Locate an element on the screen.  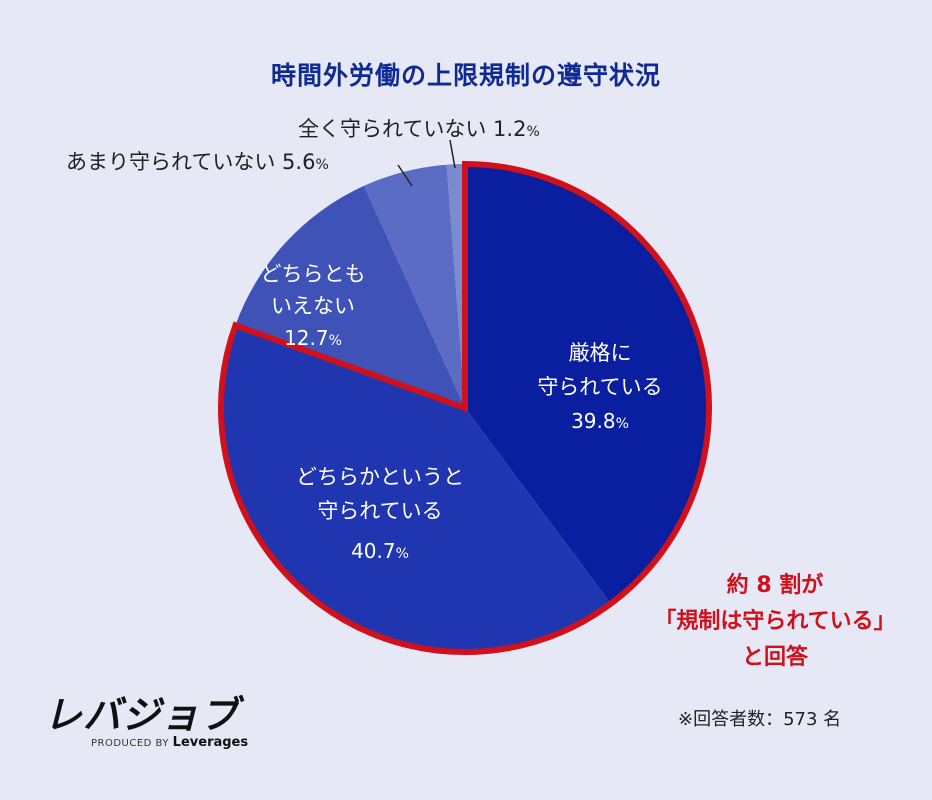
label-rarely: あまり守られていない 5.6% is located at coordinates (197, 162).